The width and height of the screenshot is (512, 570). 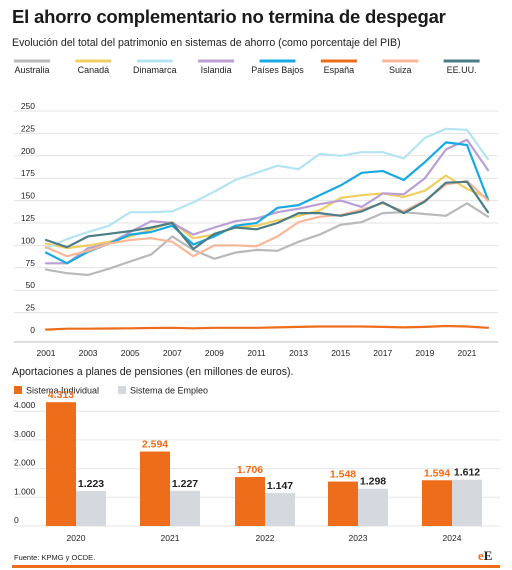 I want to click on data-label-individual: 1.548, so click(x=343, y=475).